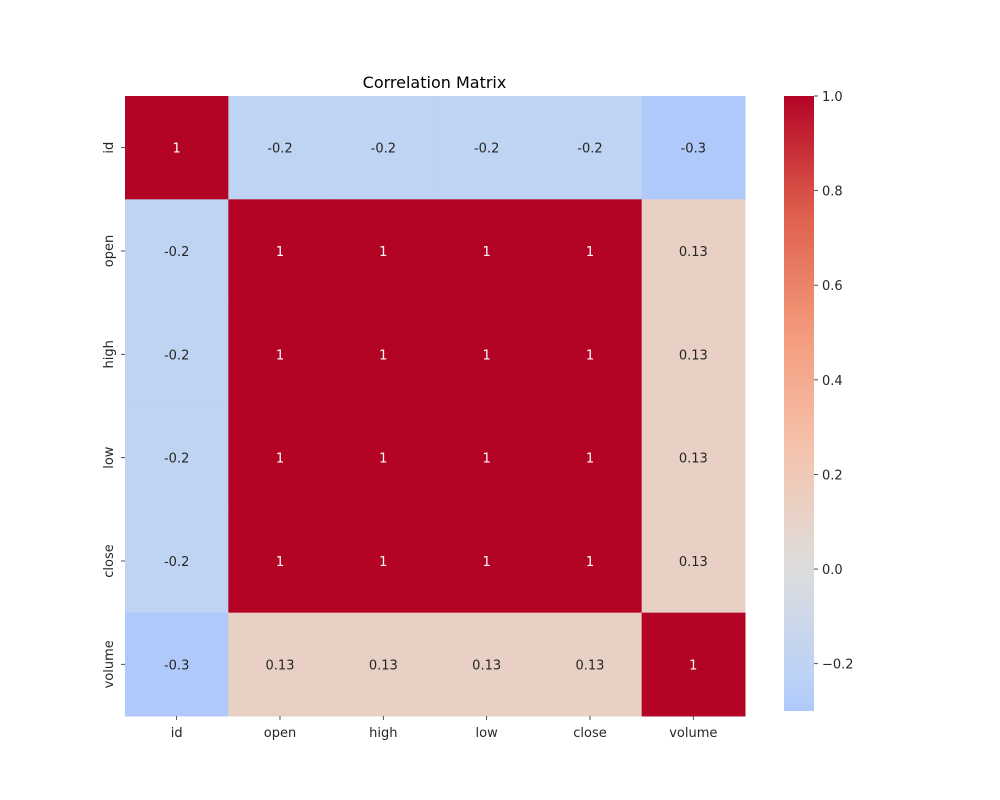  Describe the element at coordinates (832, 97) in the screenshot. I see `colorbar-tick-label: 1.0` at that location.